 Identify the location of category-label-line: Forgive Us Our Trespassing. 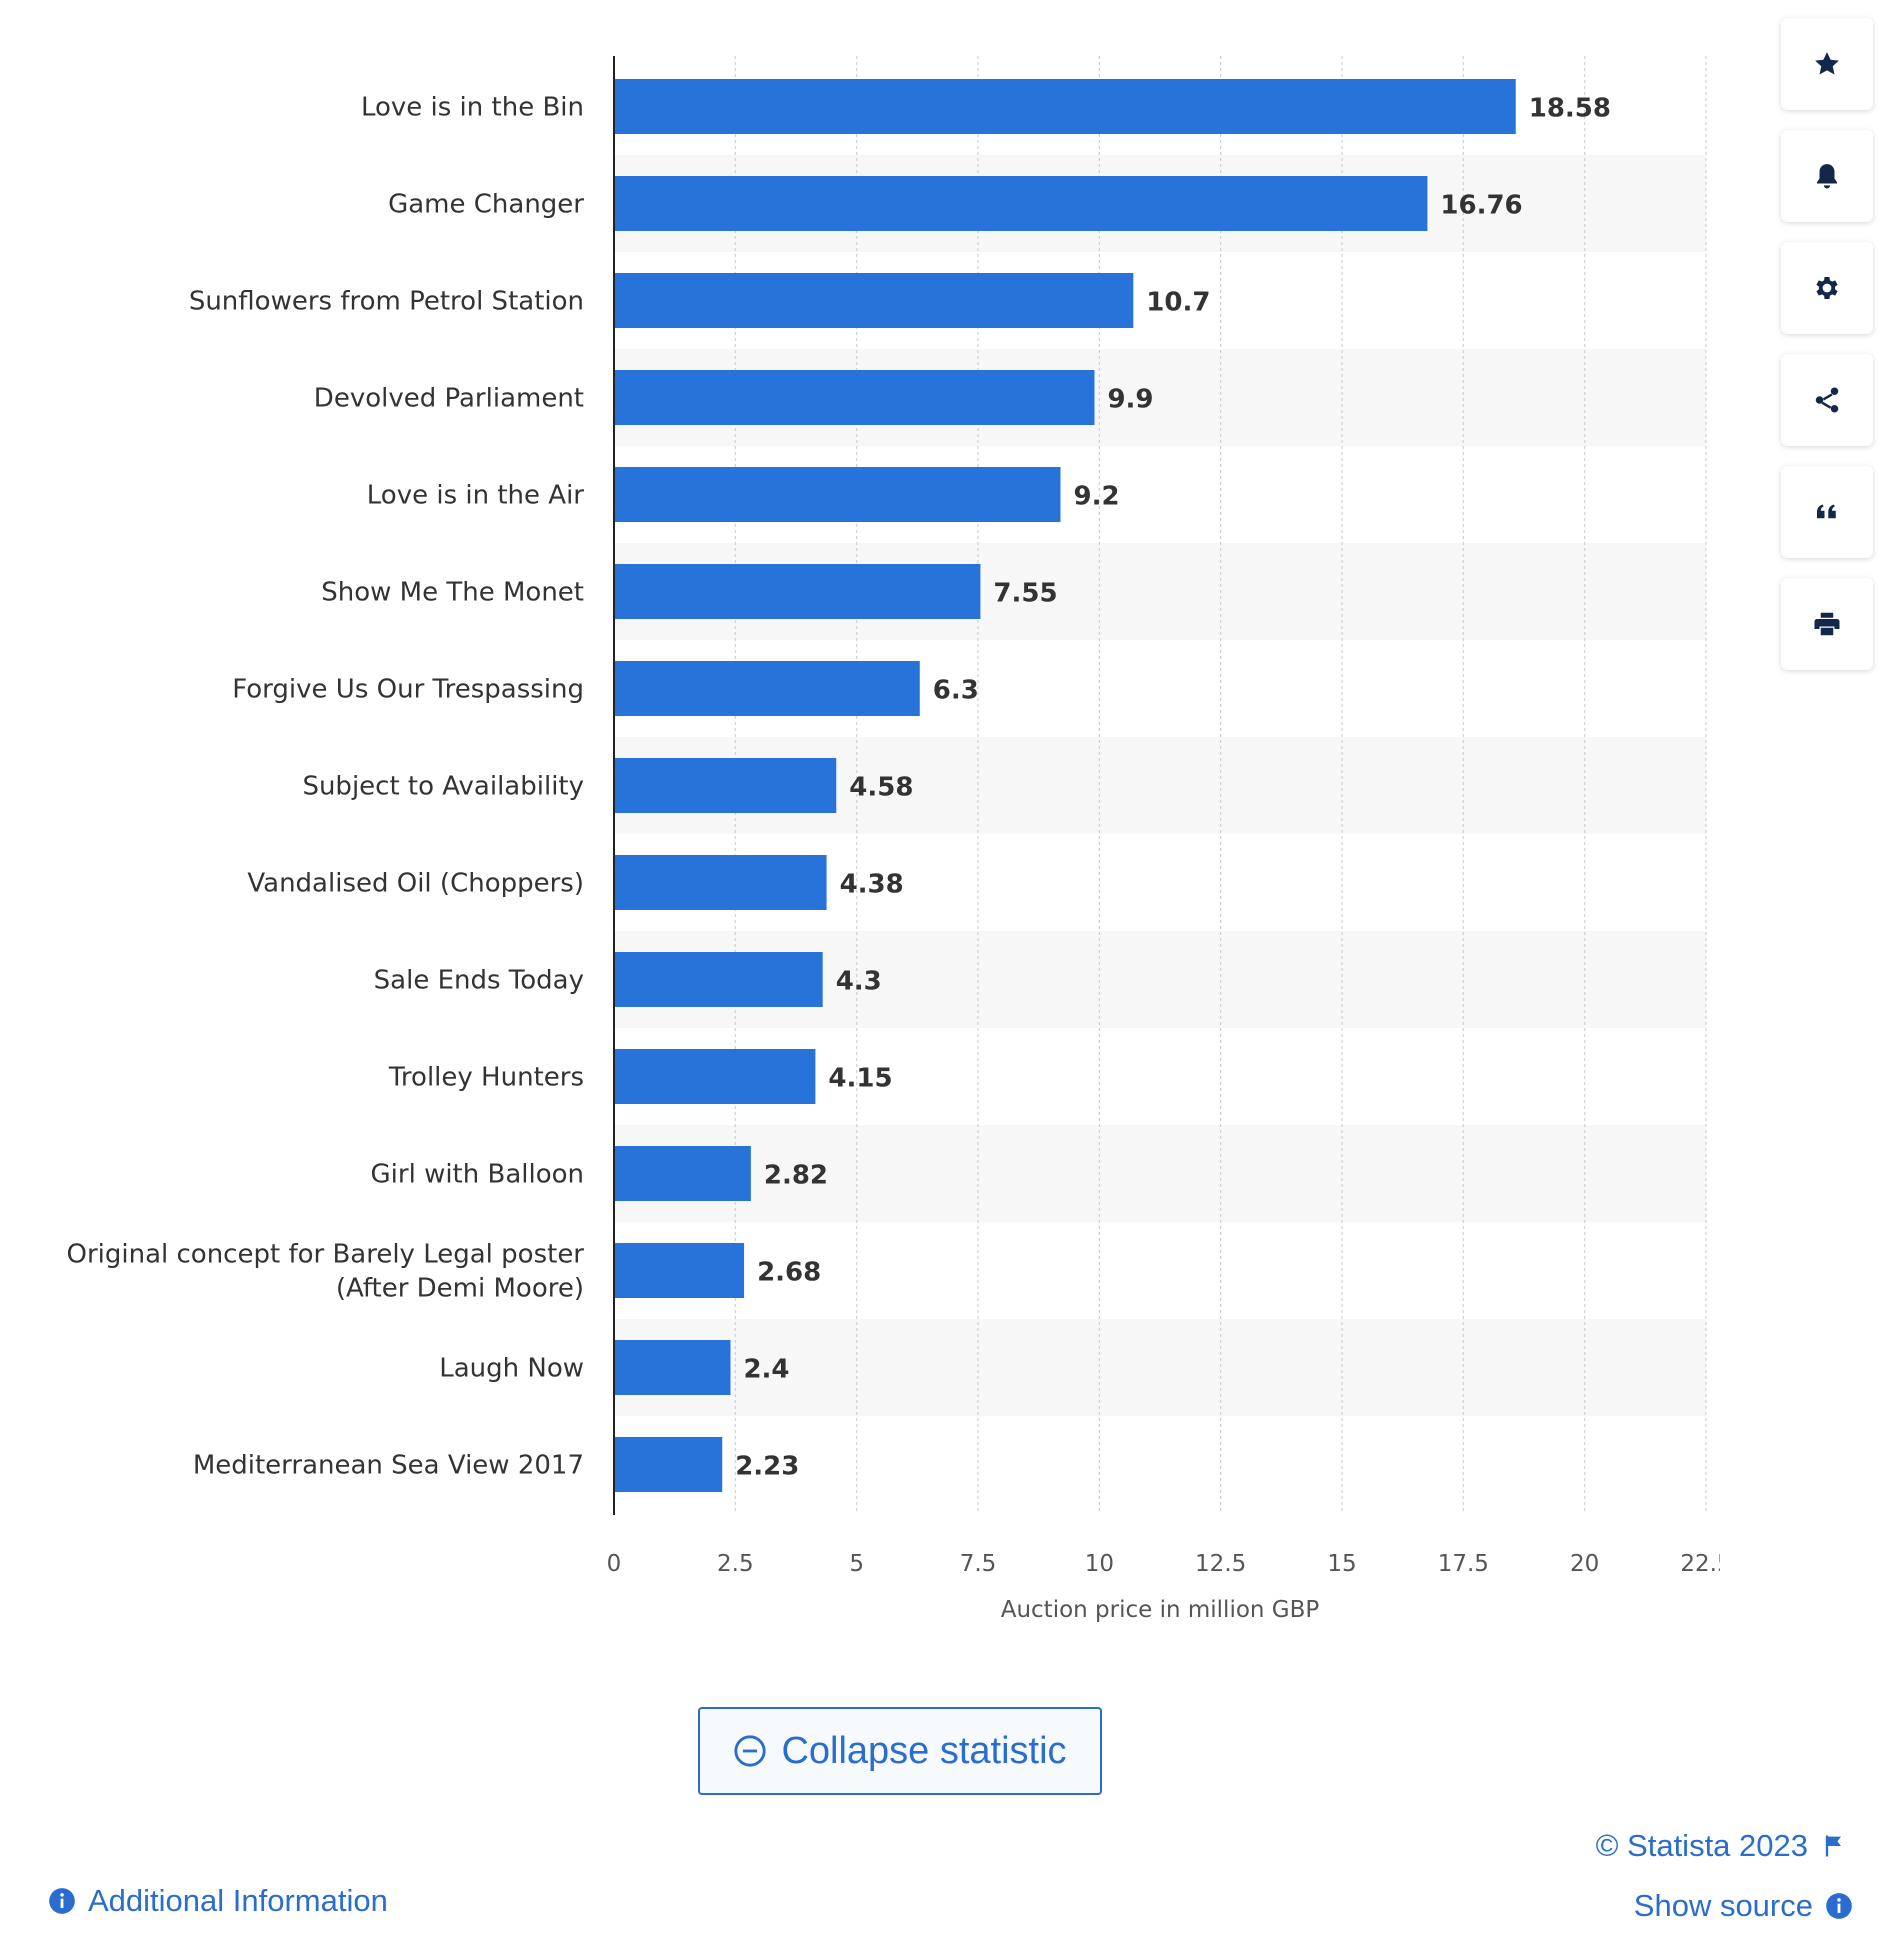
(408, 690).